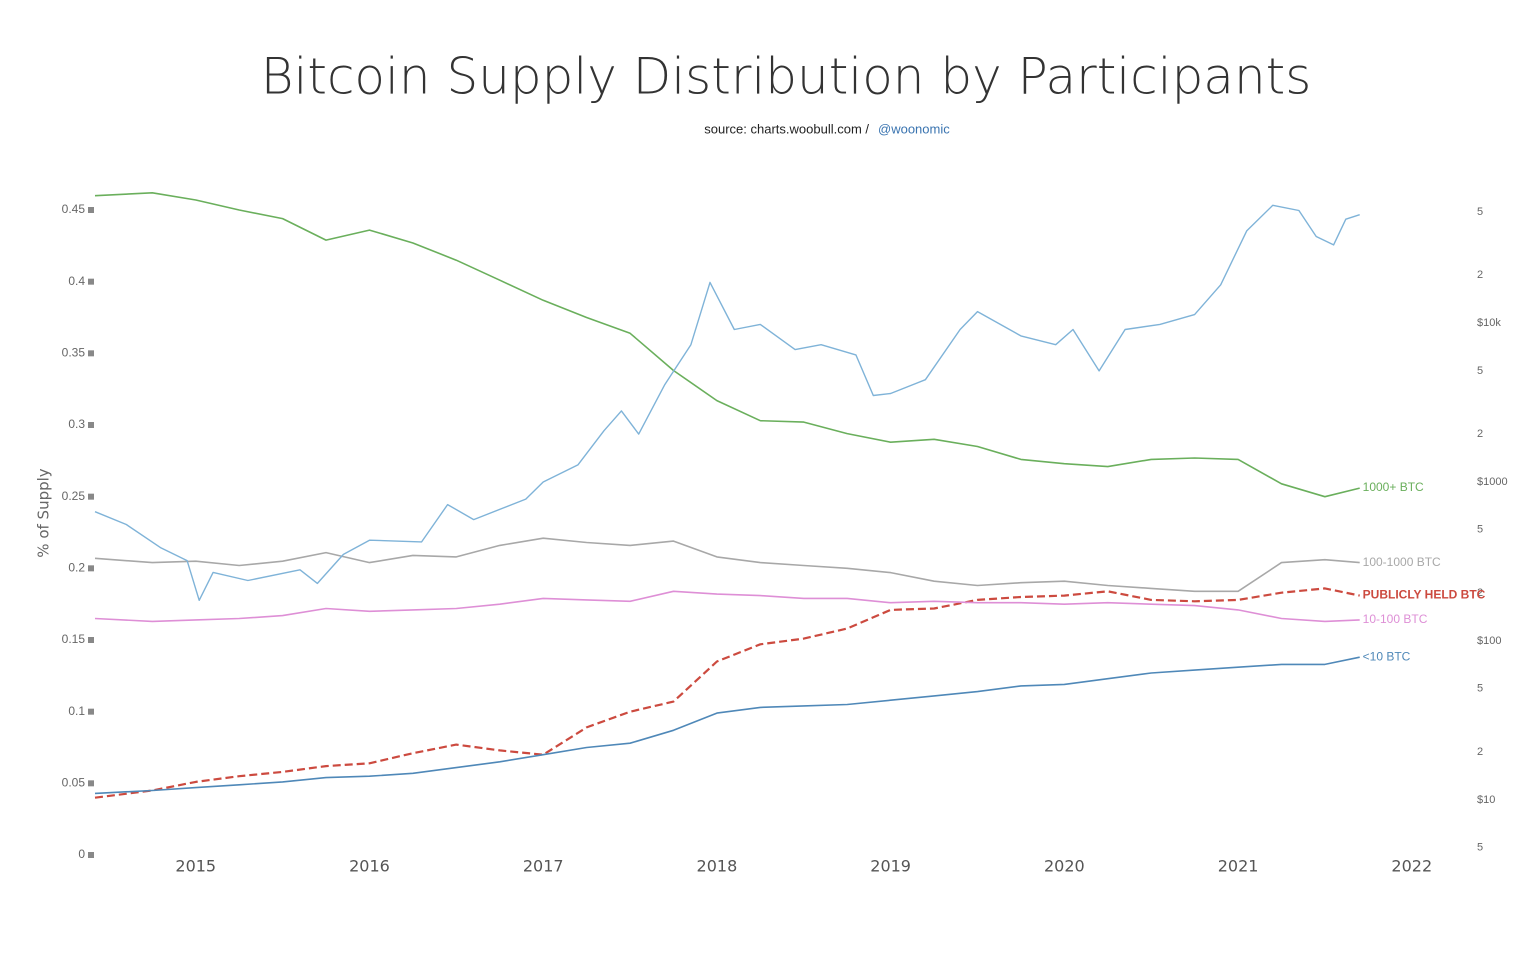 The image size is (1536, 959). Describe the element at coordinates (1238, 866) in the screenshot. I see `x-tick-label: 2021` at that location.